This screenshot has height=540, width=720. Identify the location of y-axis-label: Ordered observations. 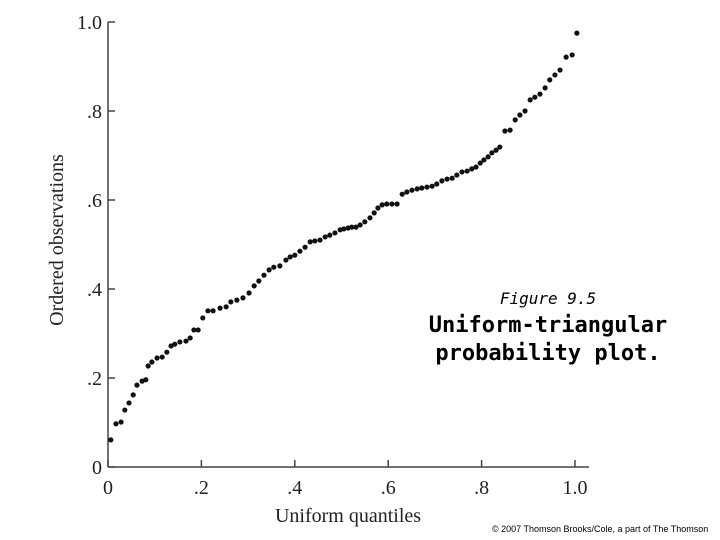
(57, 240).